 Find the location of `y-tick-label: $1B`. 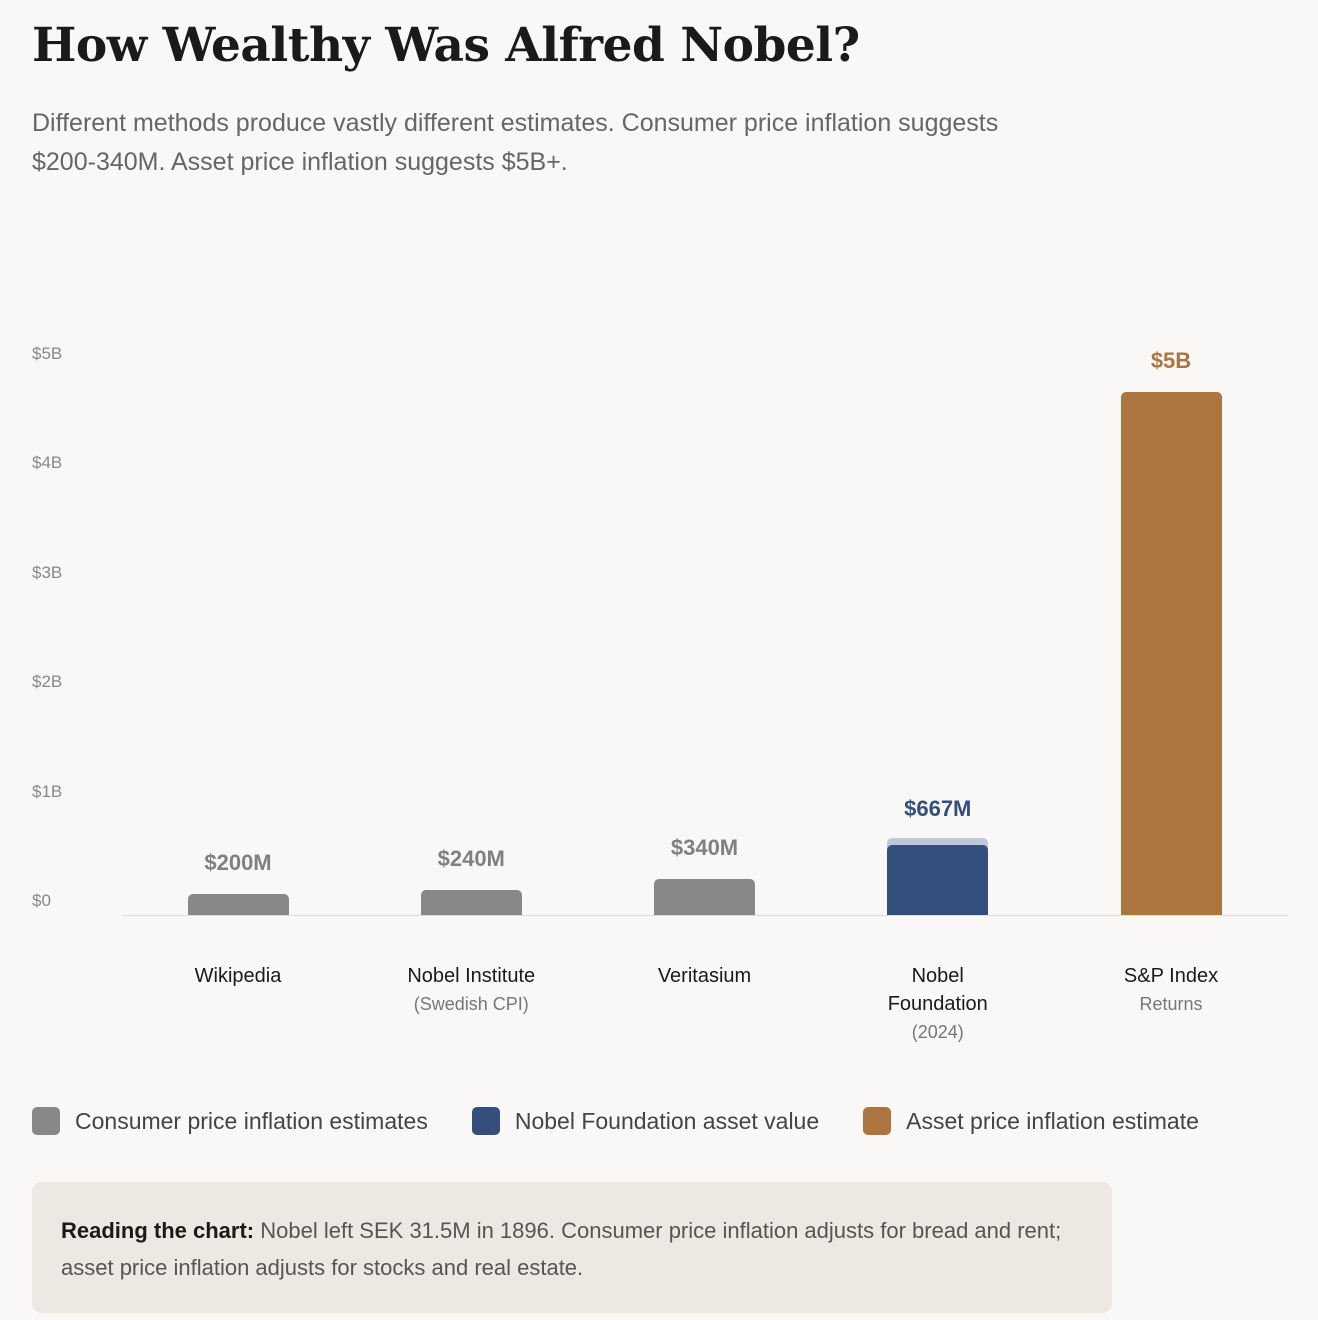

y-tick-label: $1B is located at coordinates (47, 791).